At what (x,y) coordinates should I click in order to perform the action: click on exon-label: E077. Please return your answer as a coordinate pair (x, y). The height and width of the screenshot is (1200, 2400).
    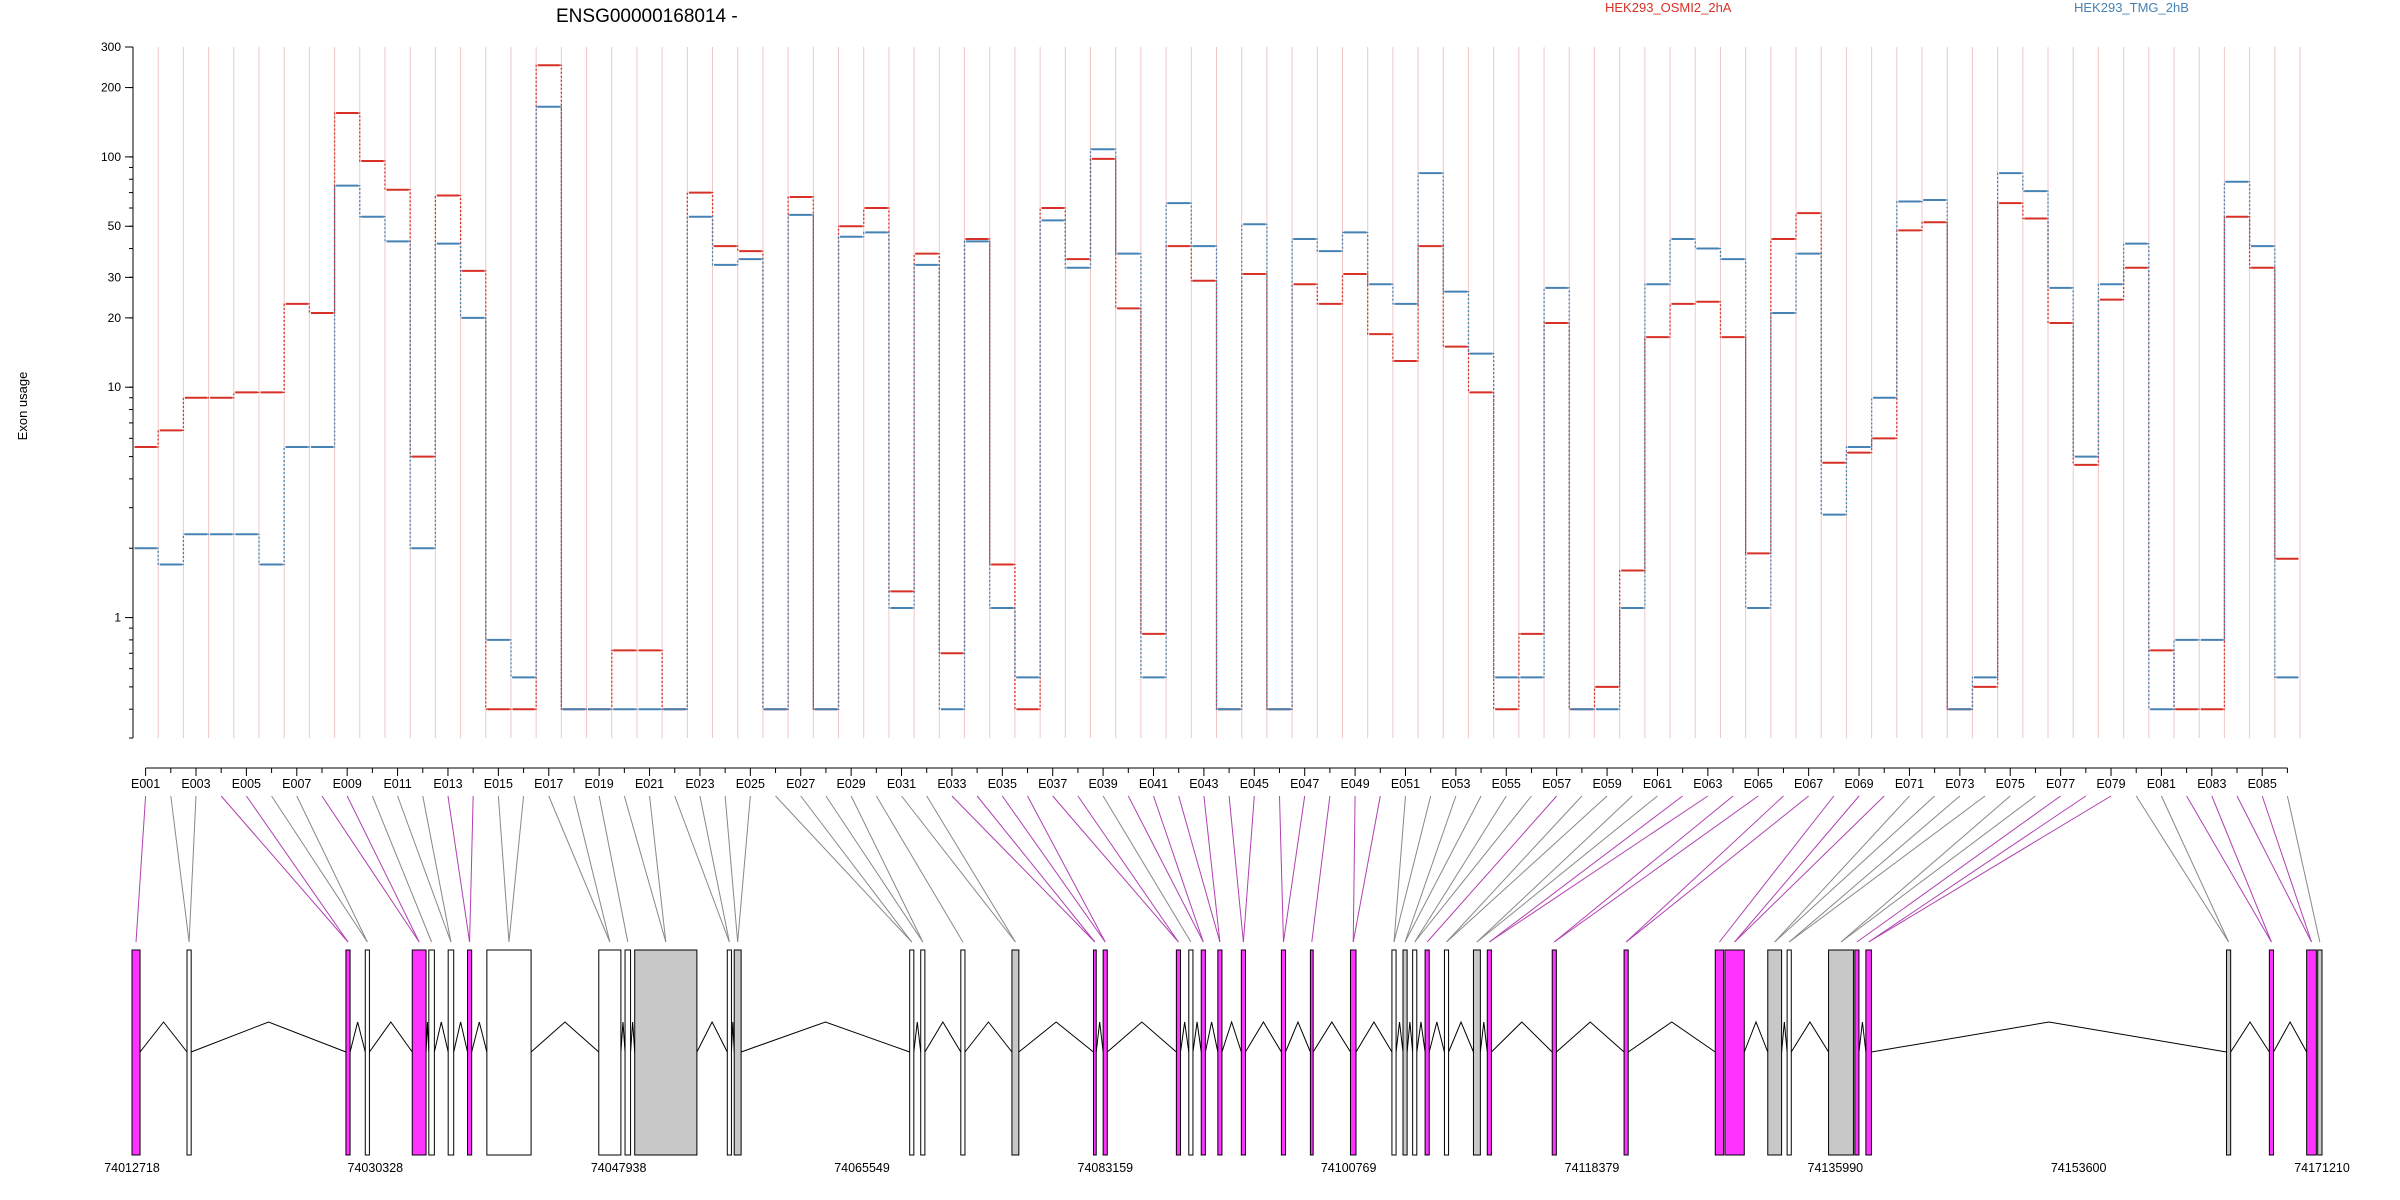
    Looking at the image, I should click on (2060, 784).